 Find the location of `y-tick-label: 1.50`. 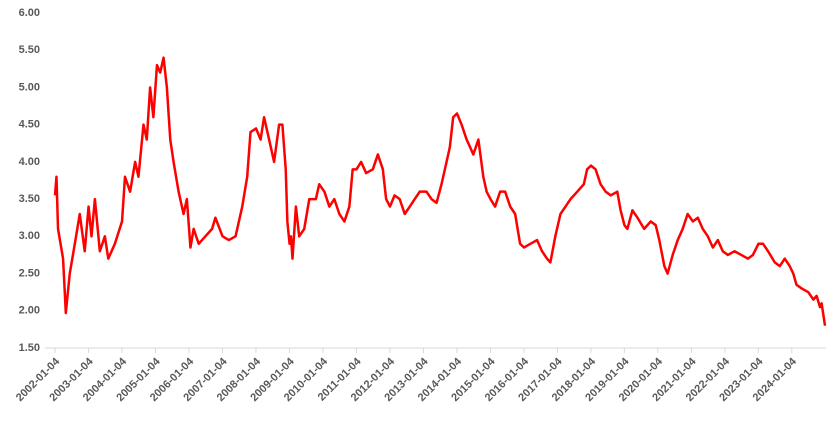

y-tick-label: 1.50 is located at coordinates (29, 348).